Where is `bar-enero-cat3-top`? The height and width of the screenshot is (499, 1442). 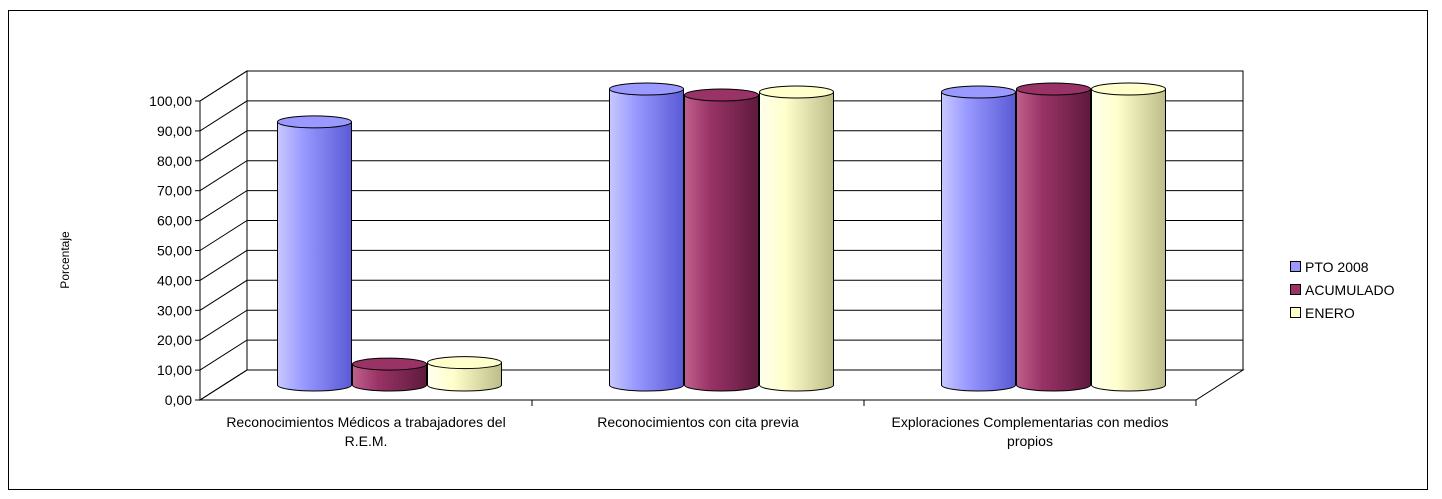
bar-enero-cat3-top is located at coordinates (1128, 89).